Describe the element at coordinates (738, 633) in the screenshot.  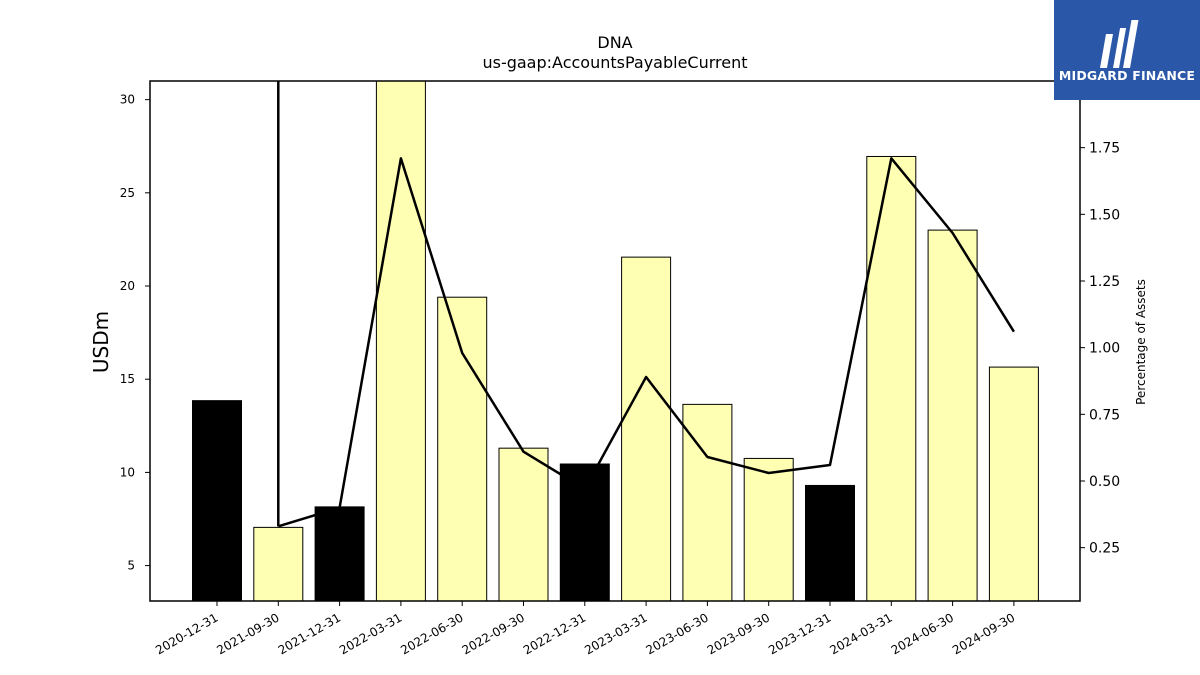
I see `x-tick-label: 2023-09-30` at that location.